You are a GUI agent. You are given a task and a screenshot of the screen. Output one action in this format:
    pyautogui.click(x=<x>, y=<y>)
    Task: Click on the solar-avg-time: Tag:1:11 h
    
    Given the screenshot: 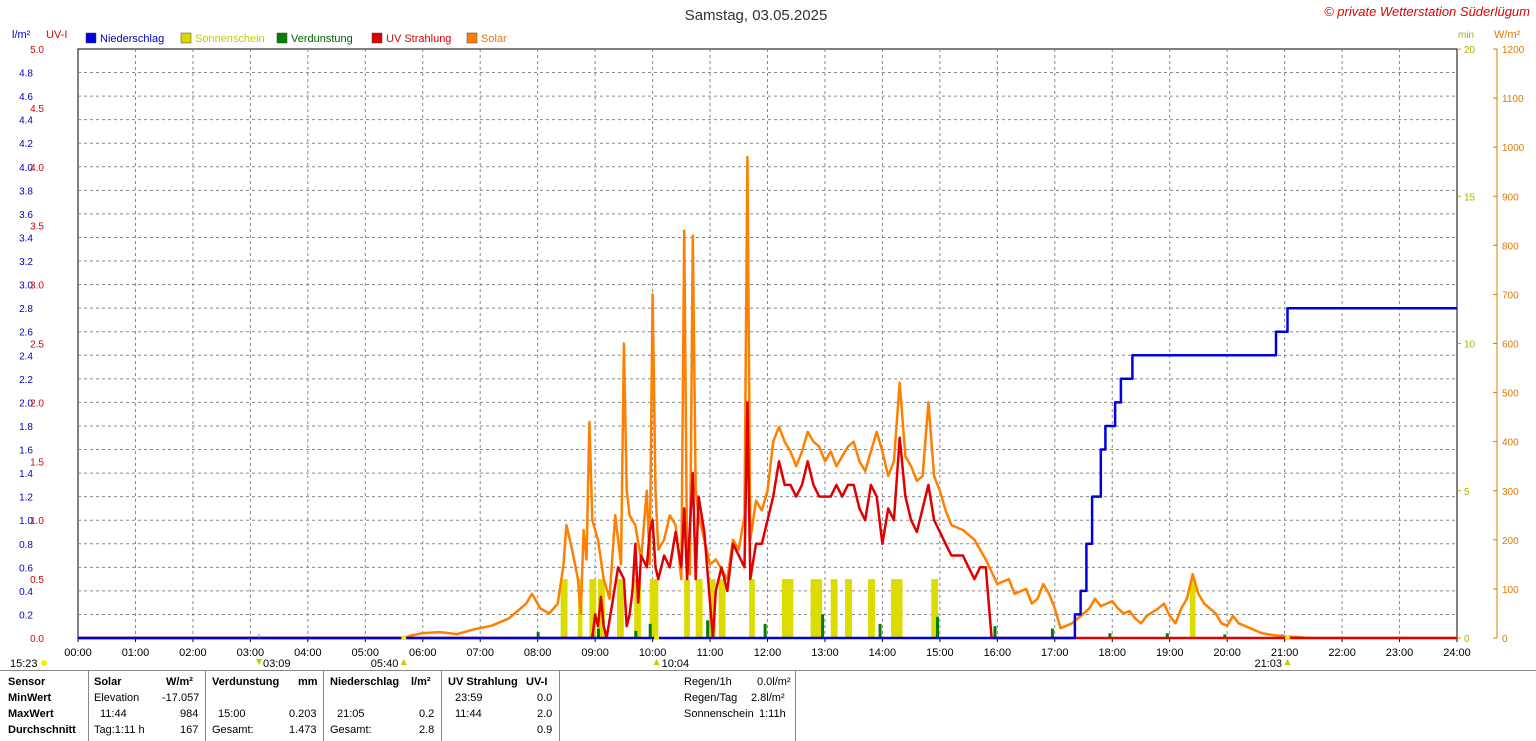 What is the action you would take?
    pyautogui.click(x=119, y=730)
    